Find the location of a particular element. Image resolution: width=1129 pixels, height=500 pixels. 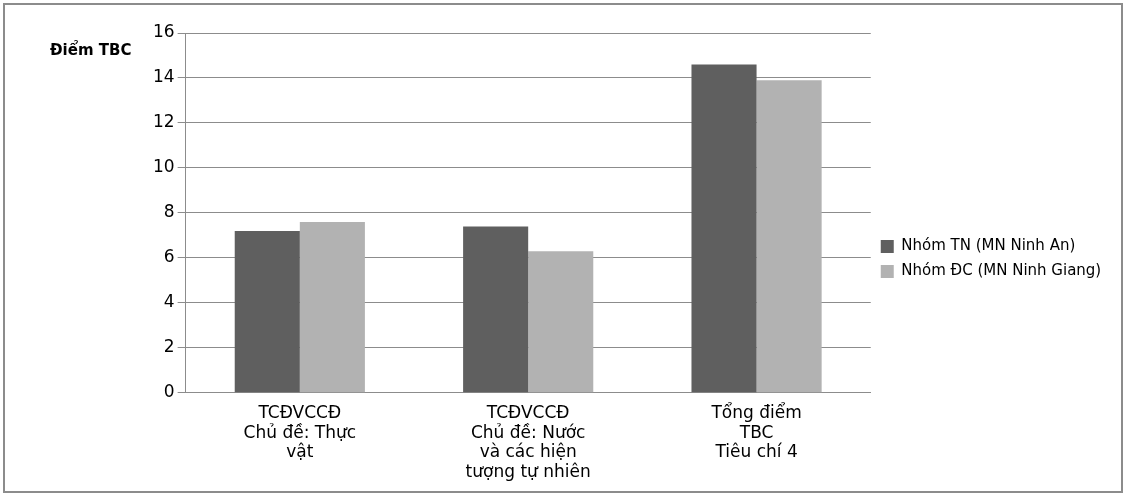

y-axis-title: Điểm TBC is located at coordinates (91, 49).